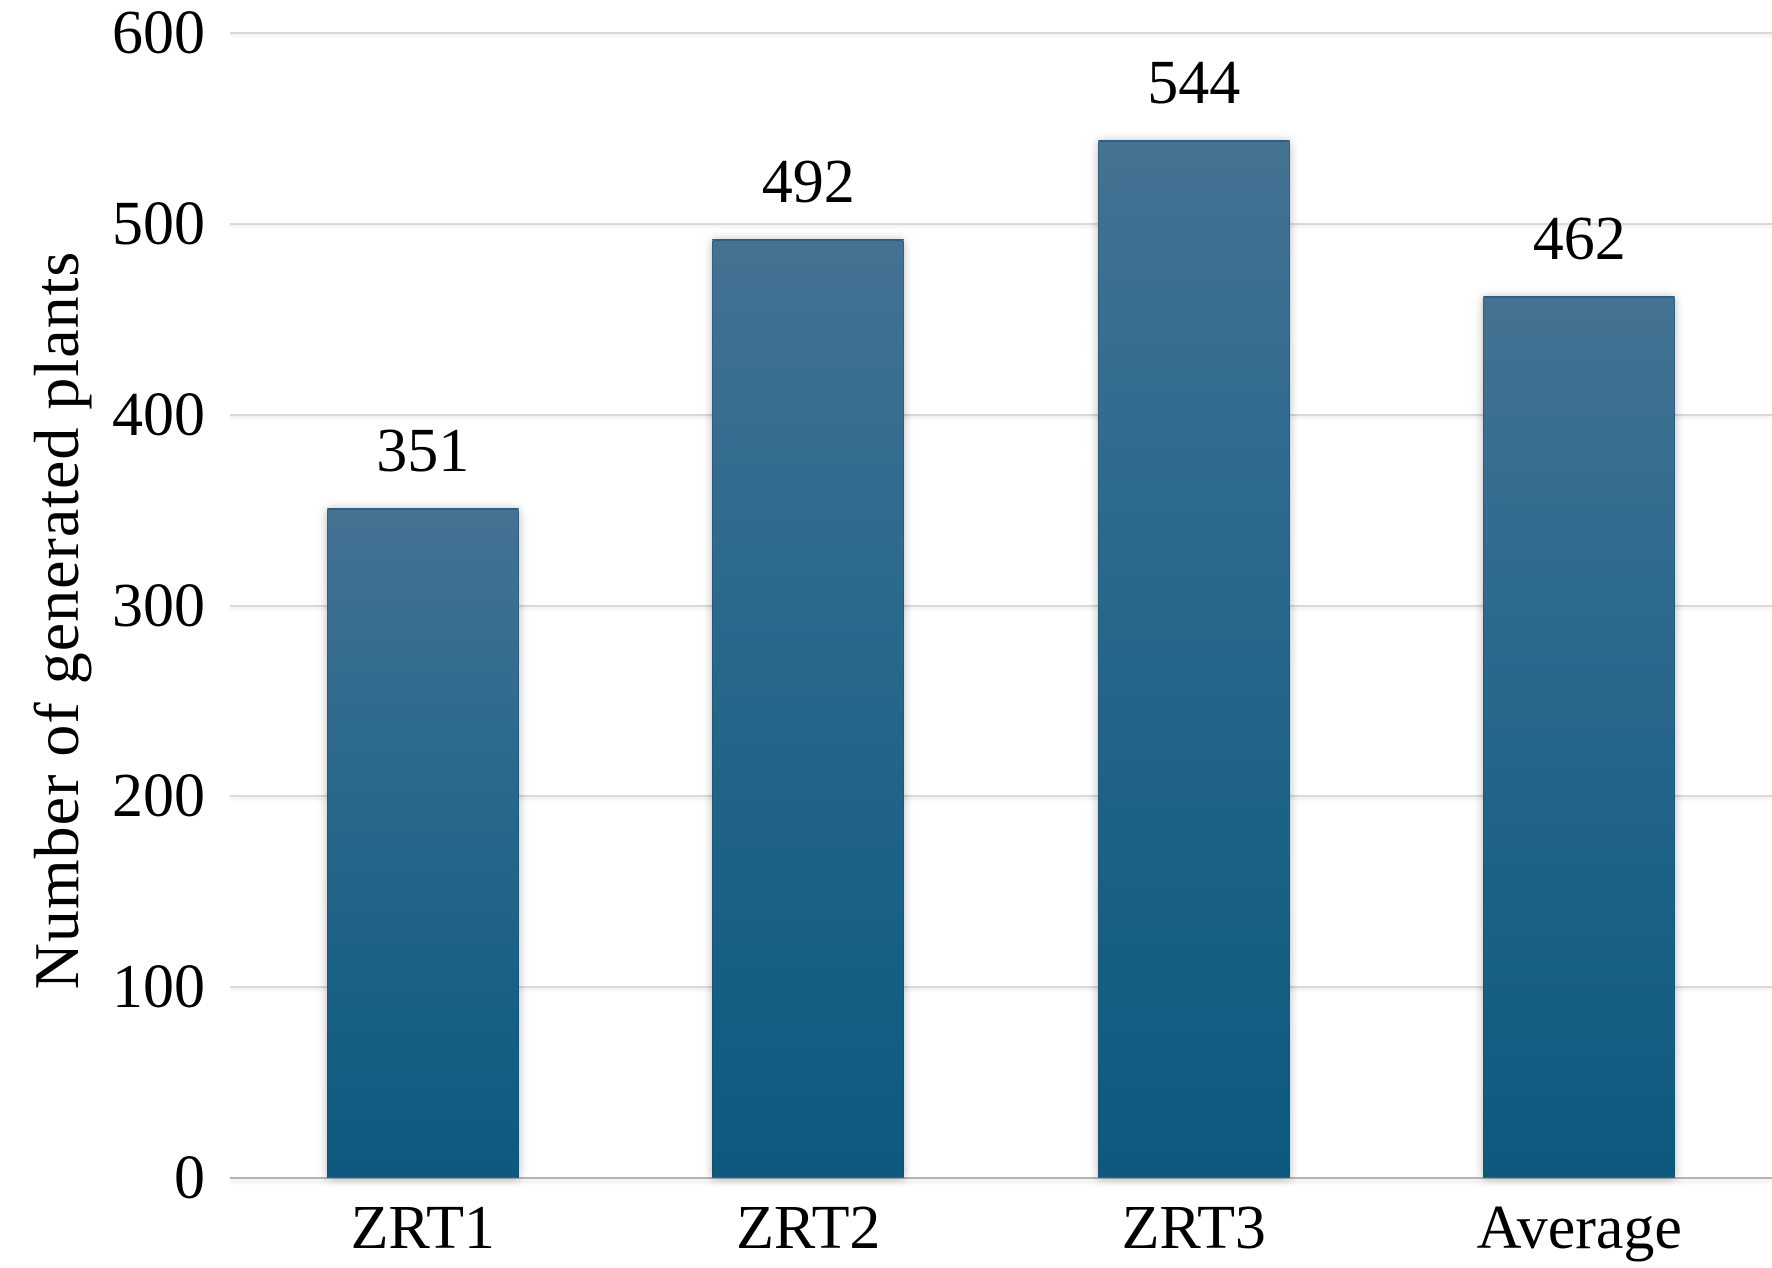 The image size is (1772, 1268). Describe the element at coordinates (422, 843) in the screenshot. I see `bar-zrt1` at that location.